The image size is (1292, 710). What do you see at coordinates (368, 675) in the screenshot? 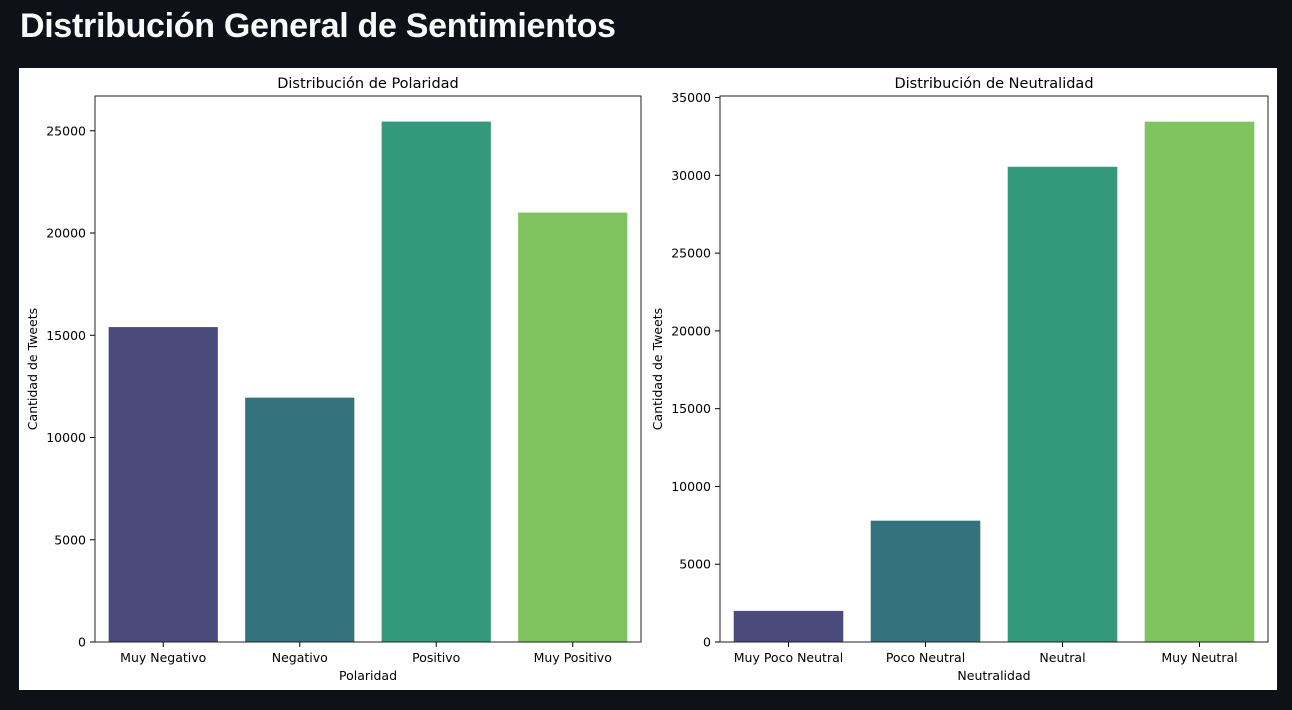
I see `x-axis-label: Polaridad` at bounding box center [368, 675].